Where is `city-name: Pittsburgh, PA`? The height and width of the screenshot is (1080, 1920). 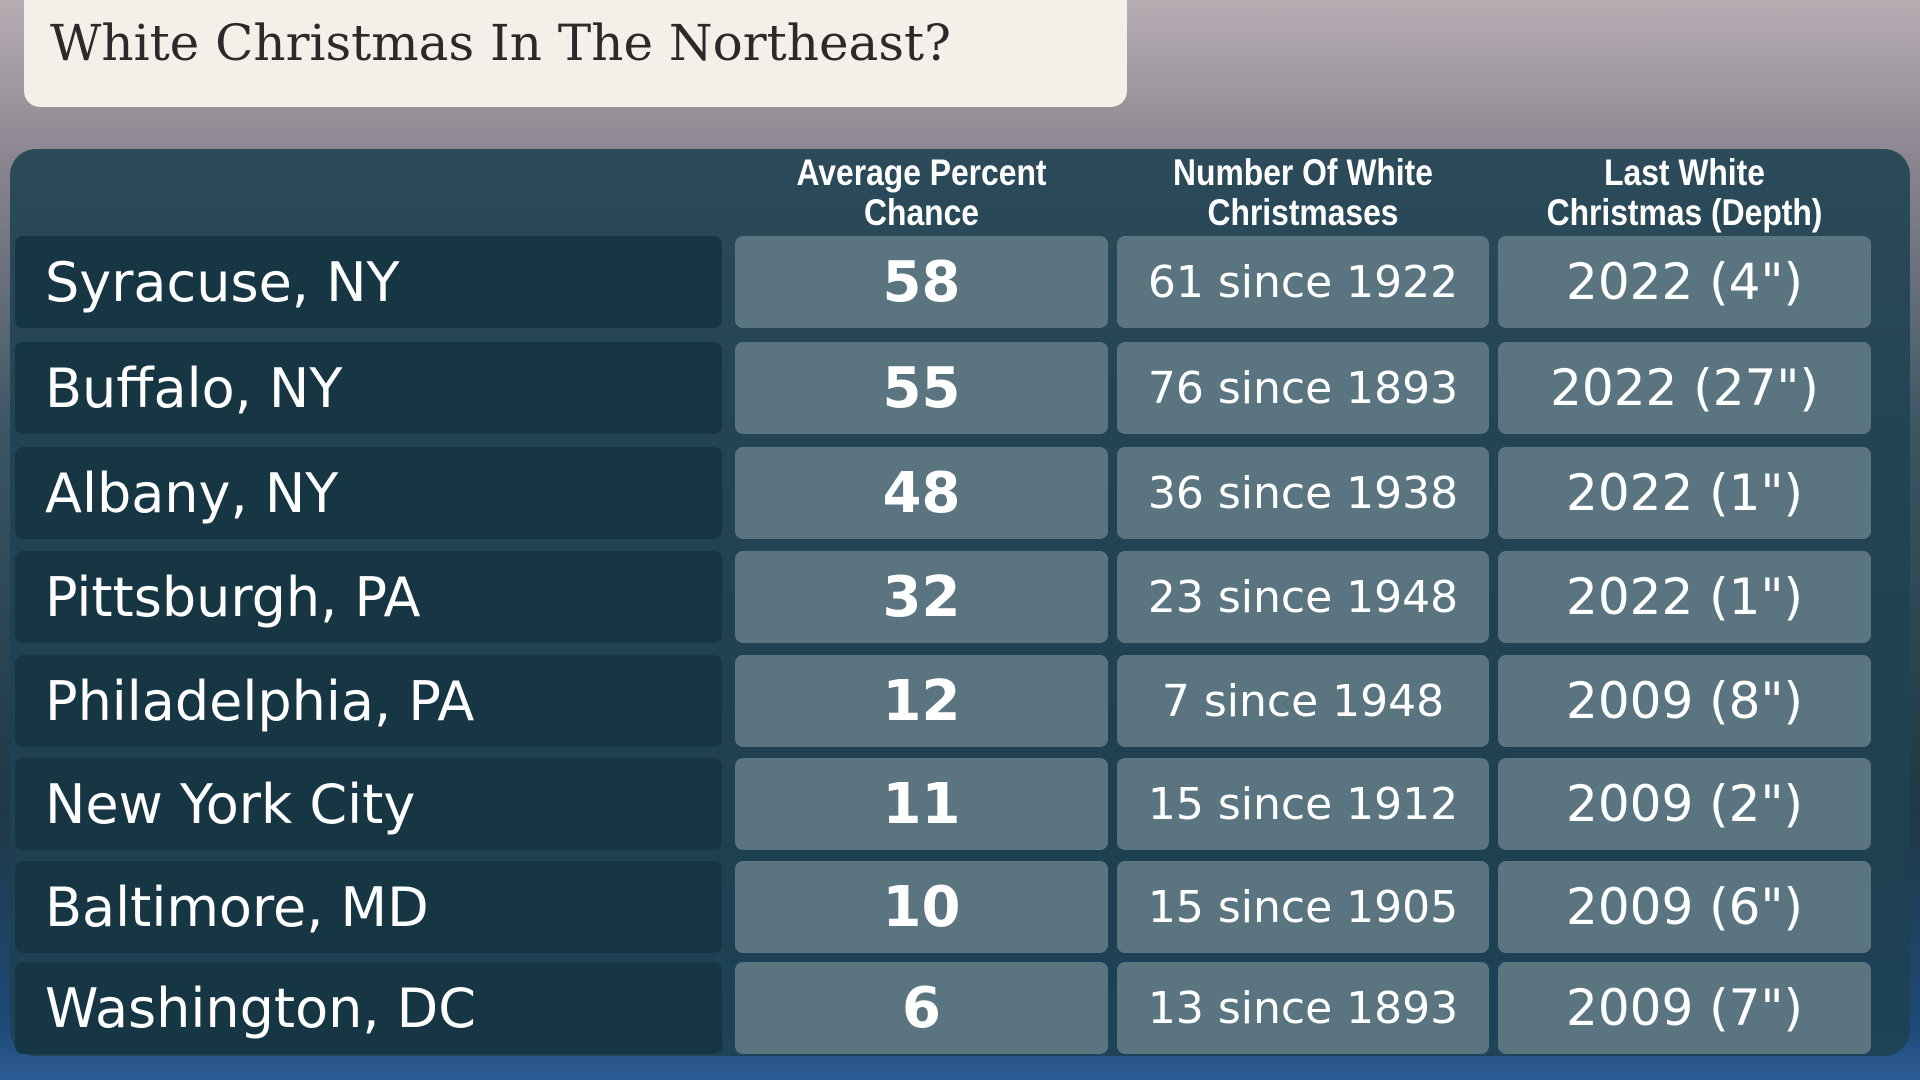 city-name: Pittsburgh, PA is located at coordinates (368, 597).